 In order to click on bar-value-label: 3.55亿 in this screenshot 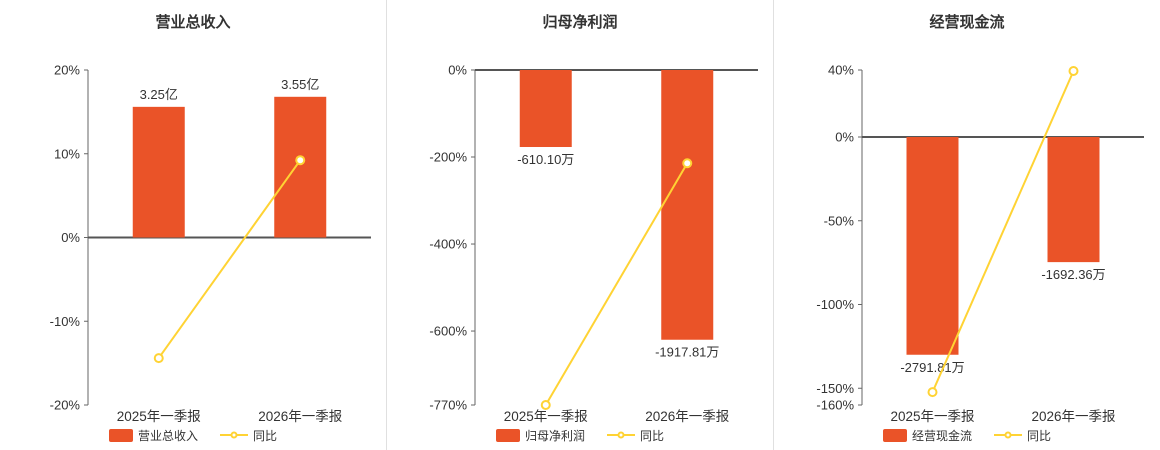, I will do `click(300, 84)`.